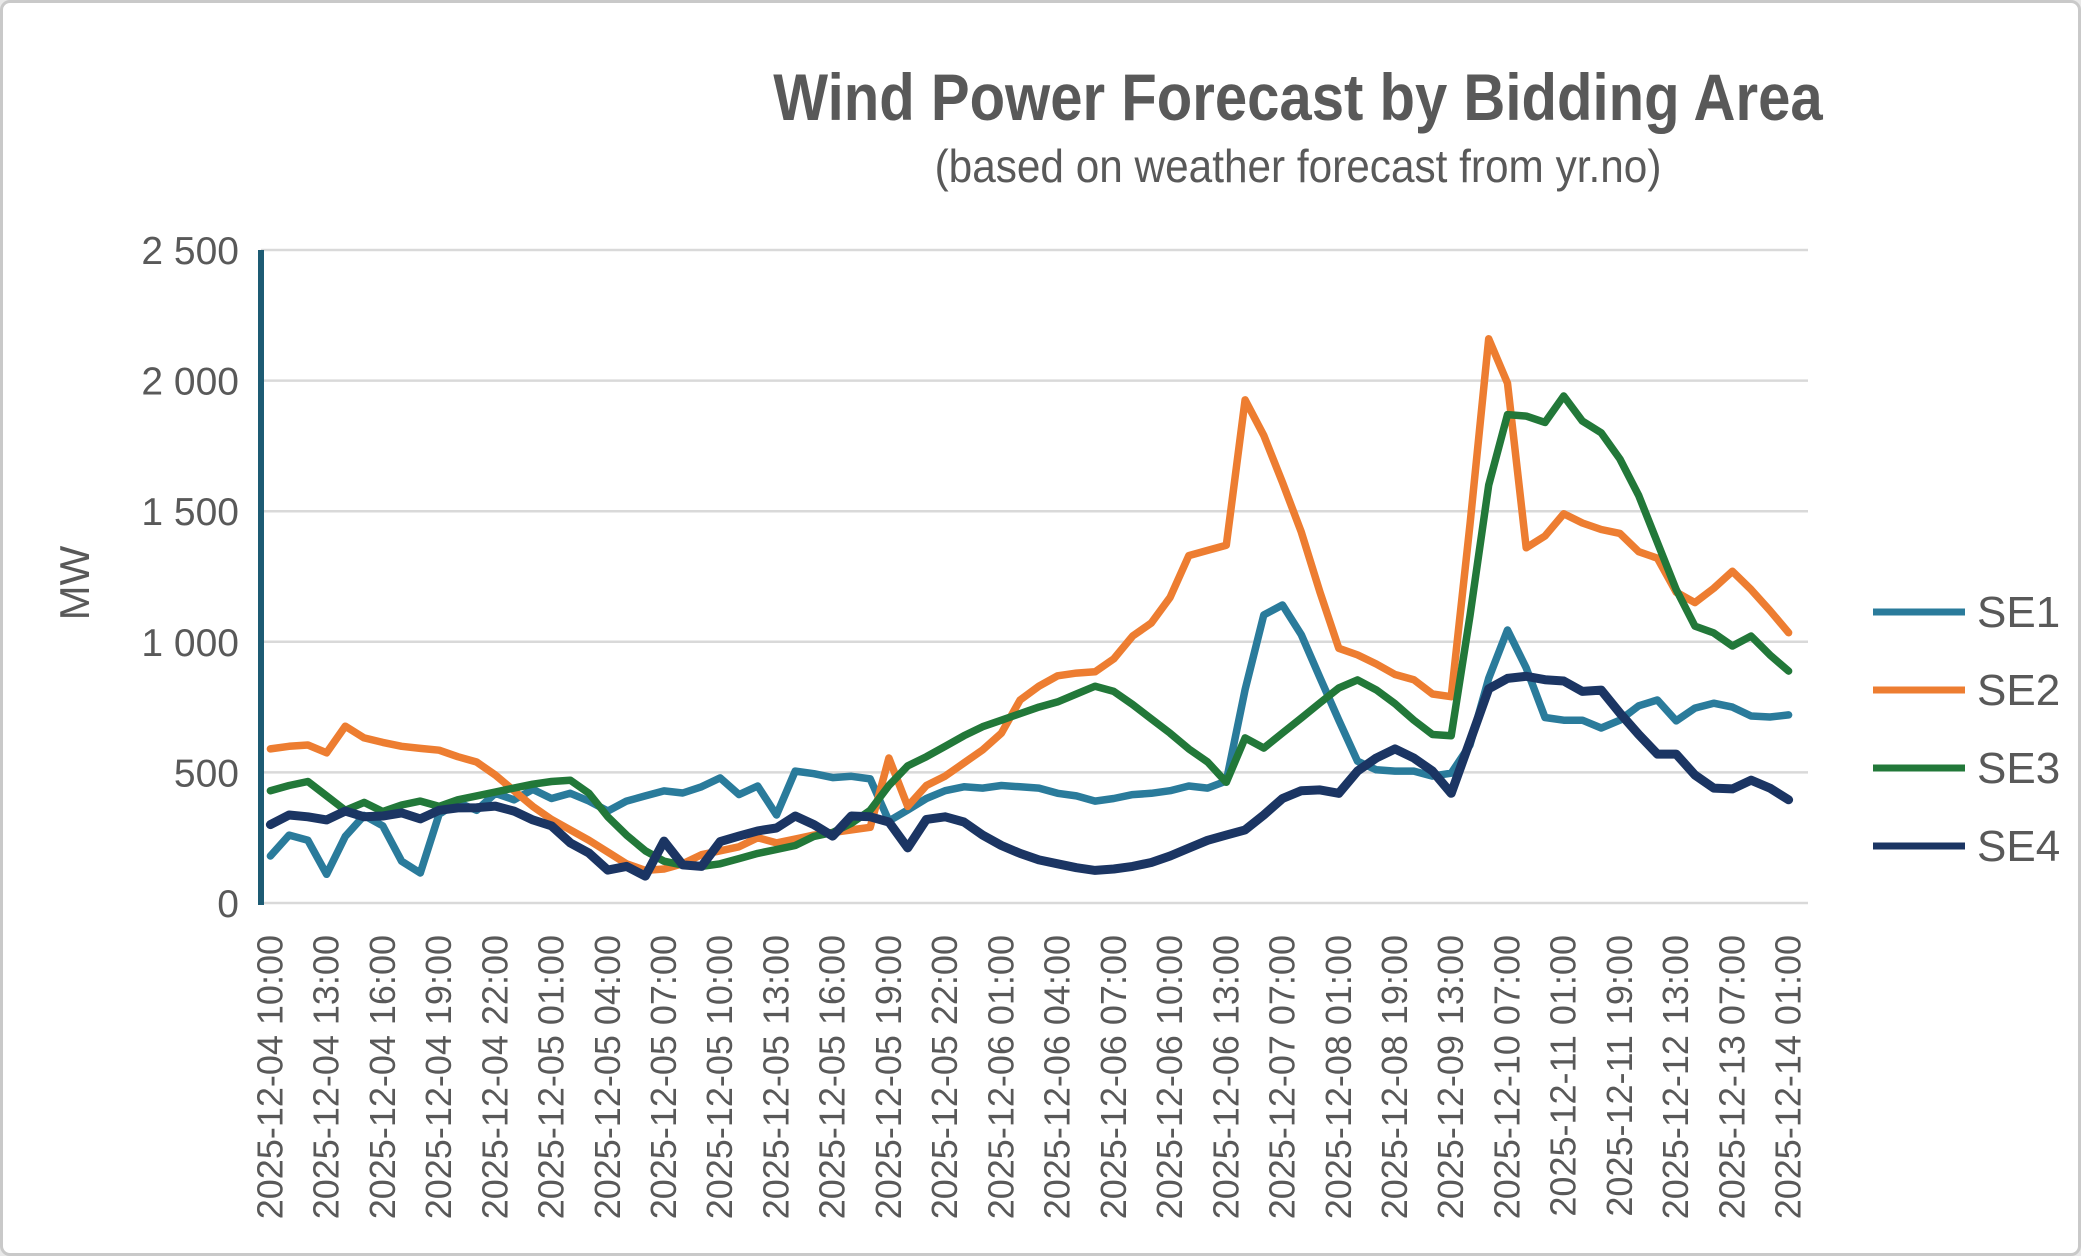 The height and width of the screenshot is (1256, 2081). What do you see at coordinates (190, 382) in the screenshot?
I see `y-tick-label: 2 000` at bounding box center [190, 382].